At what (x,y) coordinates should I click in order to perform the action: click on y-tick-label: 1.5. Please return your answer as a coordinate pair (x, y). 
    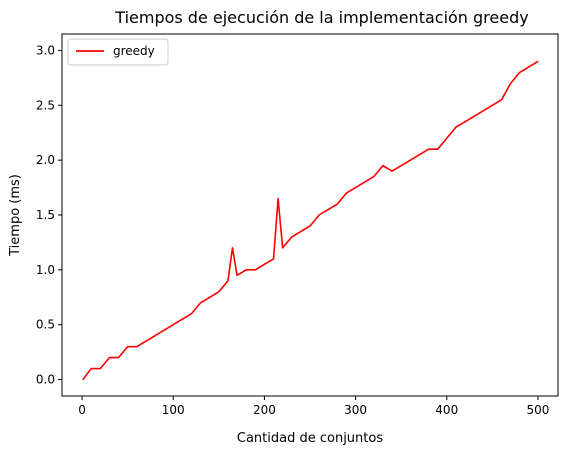
    Looking at the image, I should click on (45, 215).